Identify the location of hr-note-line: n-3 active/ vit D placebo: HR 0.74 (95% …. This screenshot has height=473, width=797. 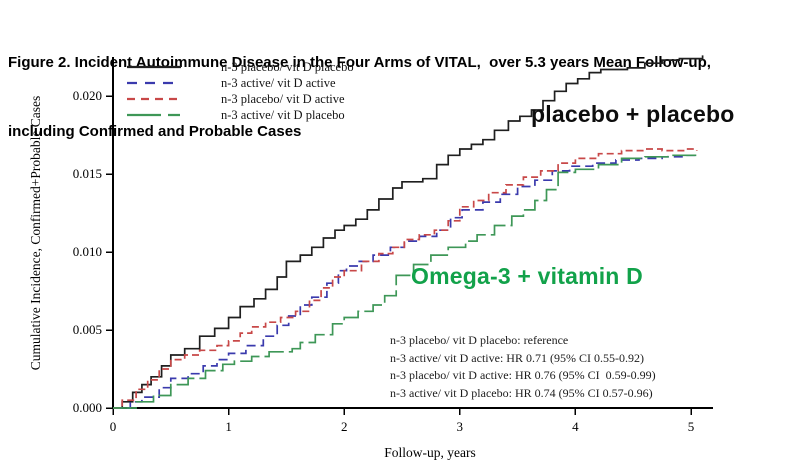
(521, 392).